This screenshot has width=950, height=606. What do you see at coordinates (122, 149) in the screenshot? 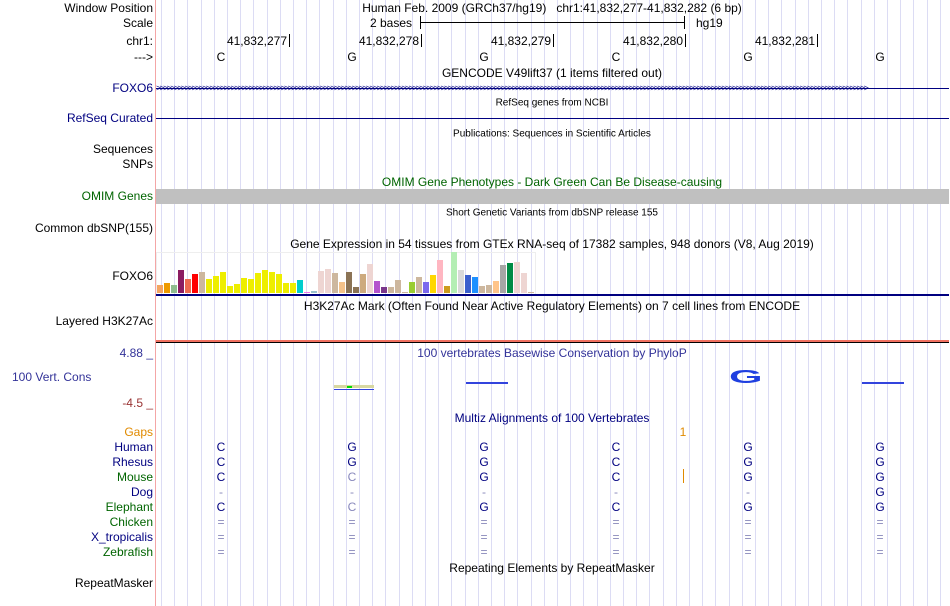
I see `sequences-label: Sequences` at bounding box center [122, 149].